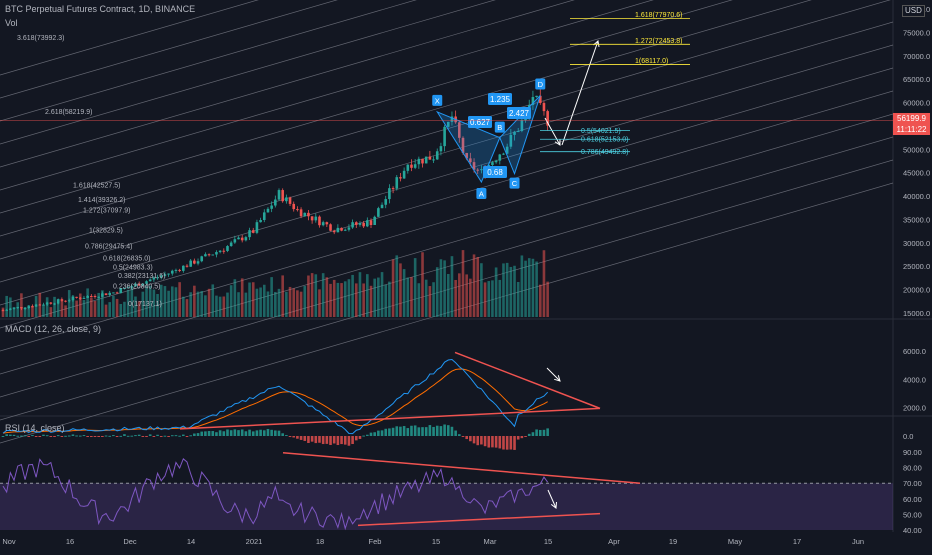 This screenshot has width=932, height=555. I want to click on macd-trendline-upper, so click(527, 380).